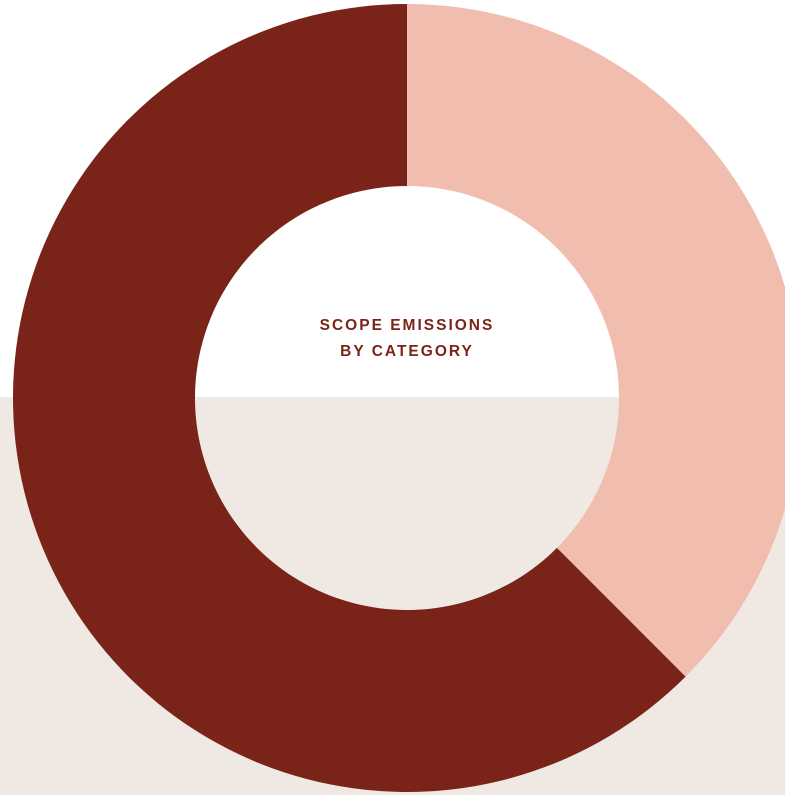  I want to click on chart-title-line-2: BY CATEGORY, so click(407, 351).